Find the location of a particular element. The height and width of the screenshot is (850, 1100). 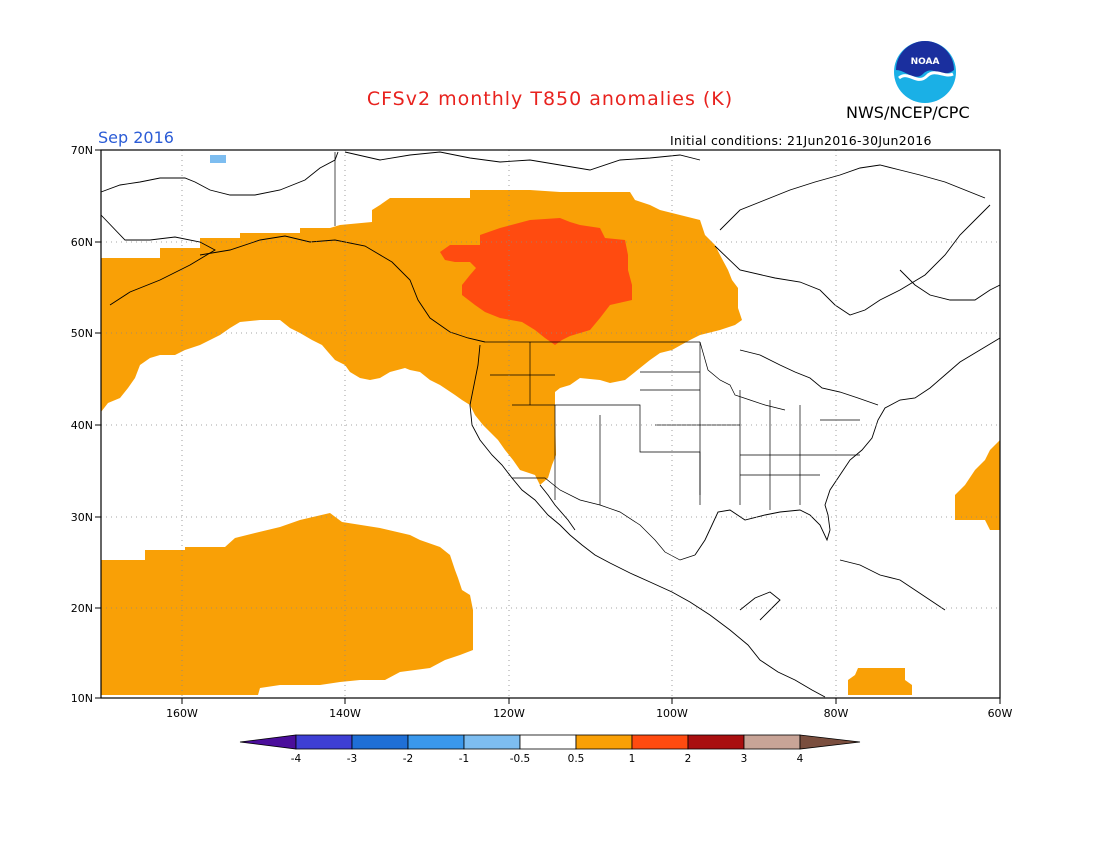

colorbar-label: -1 is located at coordinates (464, 759).